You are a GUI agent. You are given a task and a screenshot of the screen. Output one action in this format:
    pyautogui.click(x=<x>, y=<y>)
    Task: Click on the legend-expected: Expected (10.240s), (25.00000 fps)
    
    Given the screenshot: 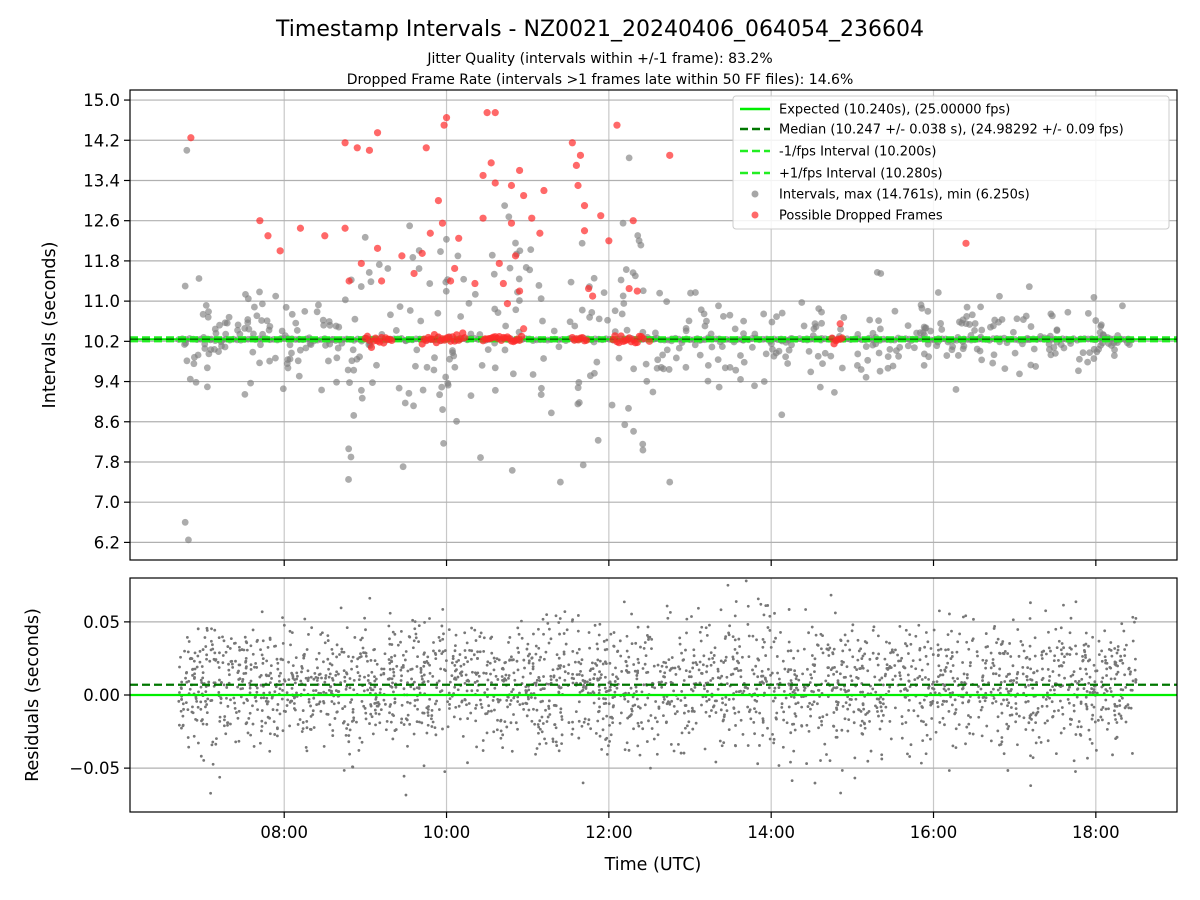 What is the action you would take?
    pyautogui.click(x=894, y=110)
    